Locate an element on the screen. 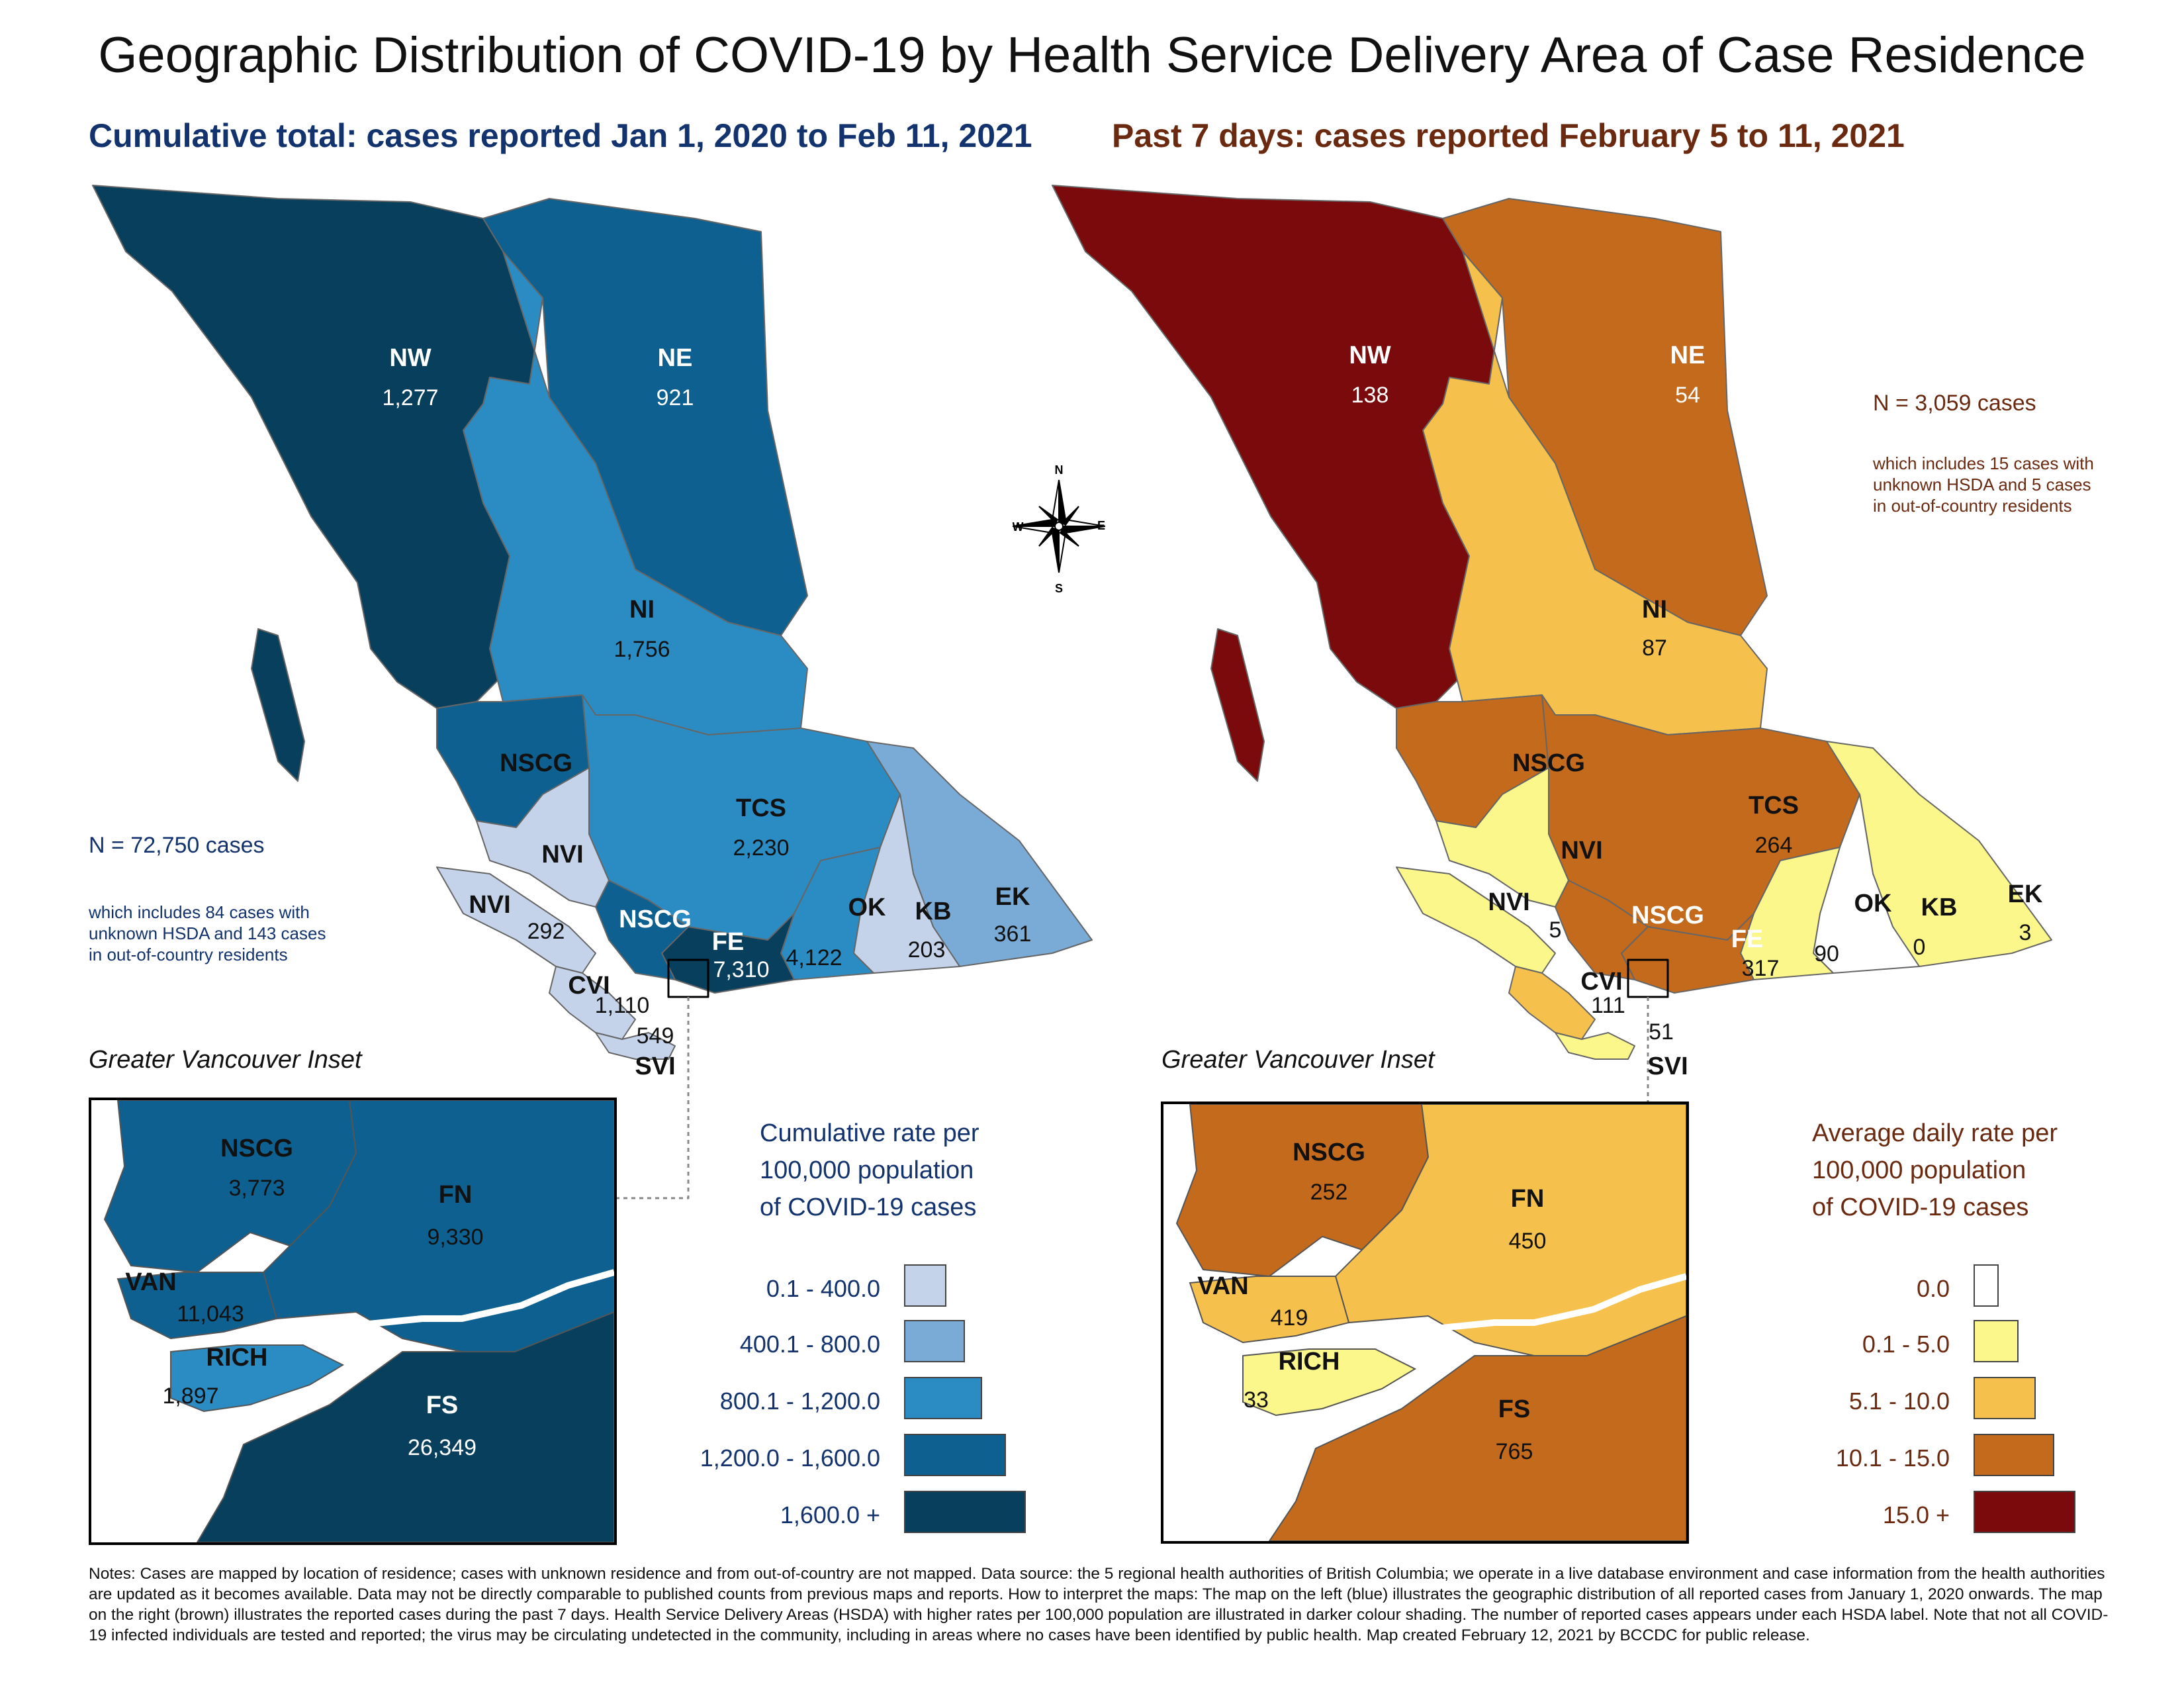 The width and height of the screenshot is (2184, 1688). right-legend-title-line: of COVID-19 cases is located at coordinates (1920, 1207).